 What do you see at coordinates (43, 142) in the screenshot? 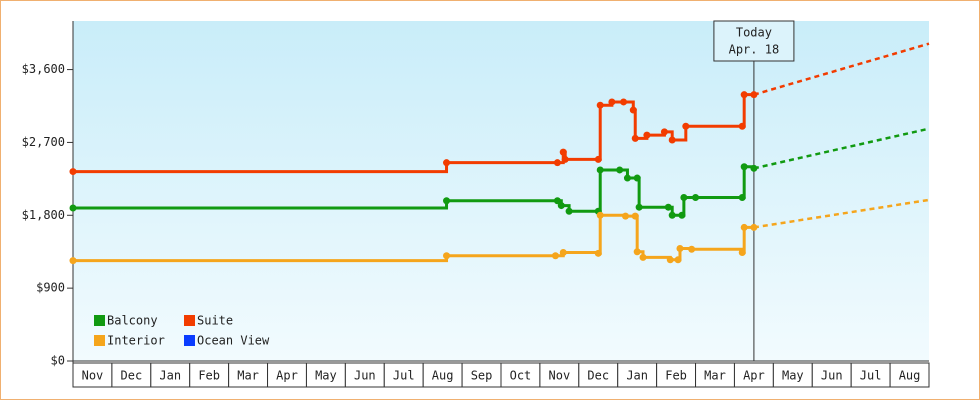
I see `y-tick-label: $2,700` at bounding box center [43, 142].